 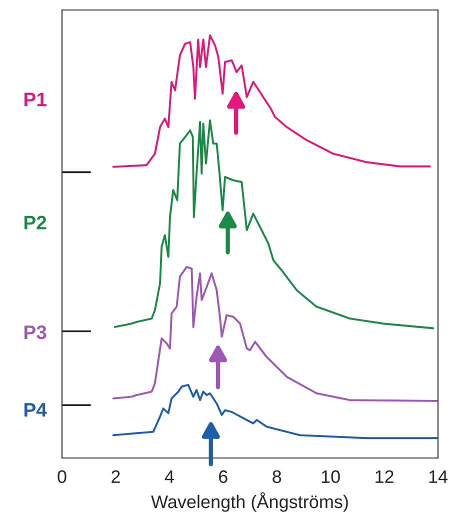 I want to click on x-tick-label: 12, so click(x=385, y=476).